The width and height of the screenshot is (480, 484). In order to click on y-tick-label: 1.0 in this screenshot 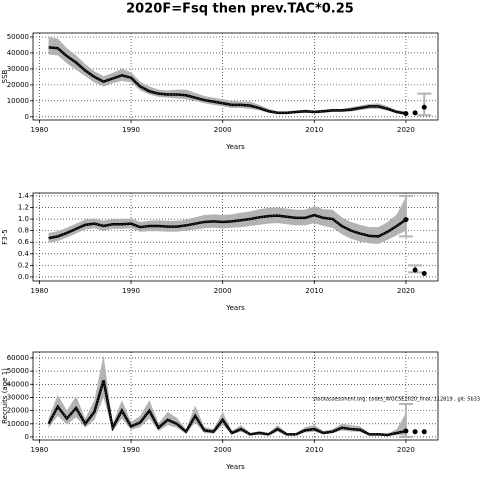, I will do `click(23, 219)`.